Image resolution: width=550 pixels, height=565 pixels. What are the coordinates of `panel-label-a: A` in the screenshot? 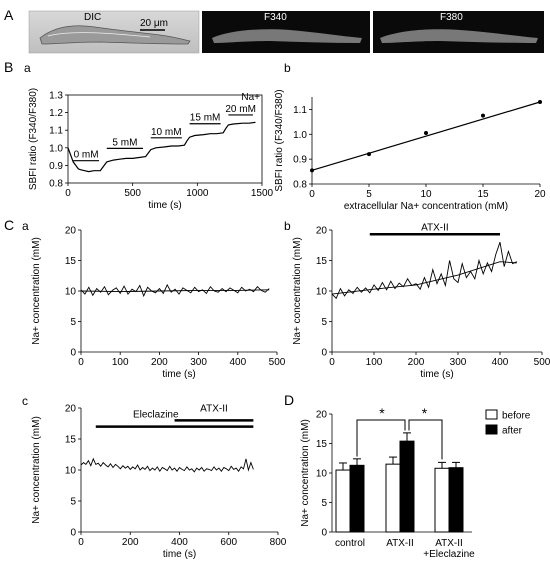 It's located at (9, 15).